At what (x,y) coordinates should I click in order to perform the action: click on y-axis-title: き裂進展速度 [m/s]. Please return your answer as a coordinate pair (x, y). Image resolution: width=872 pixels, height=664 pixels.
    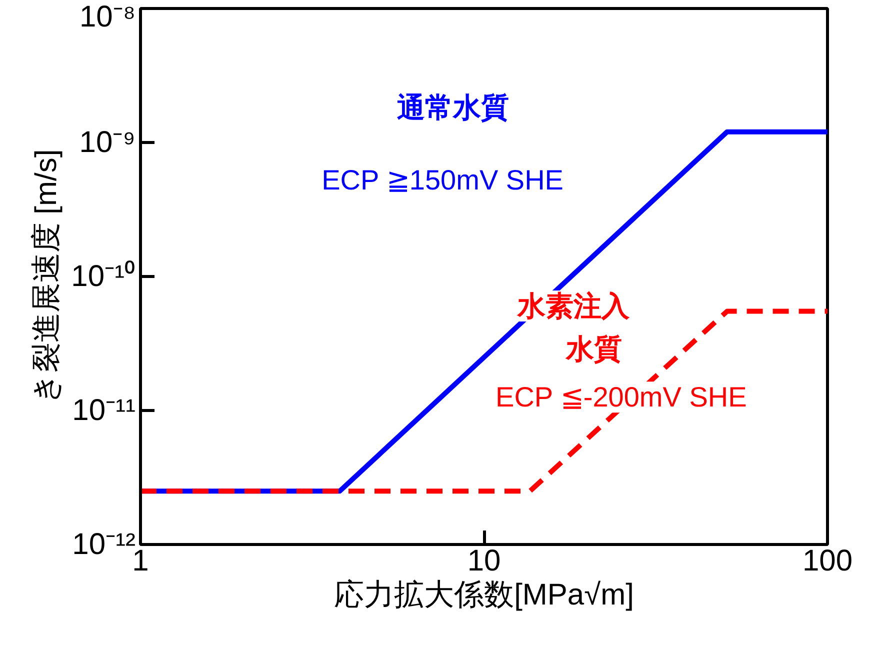
    Looking at the image, I should click on (47, 276).